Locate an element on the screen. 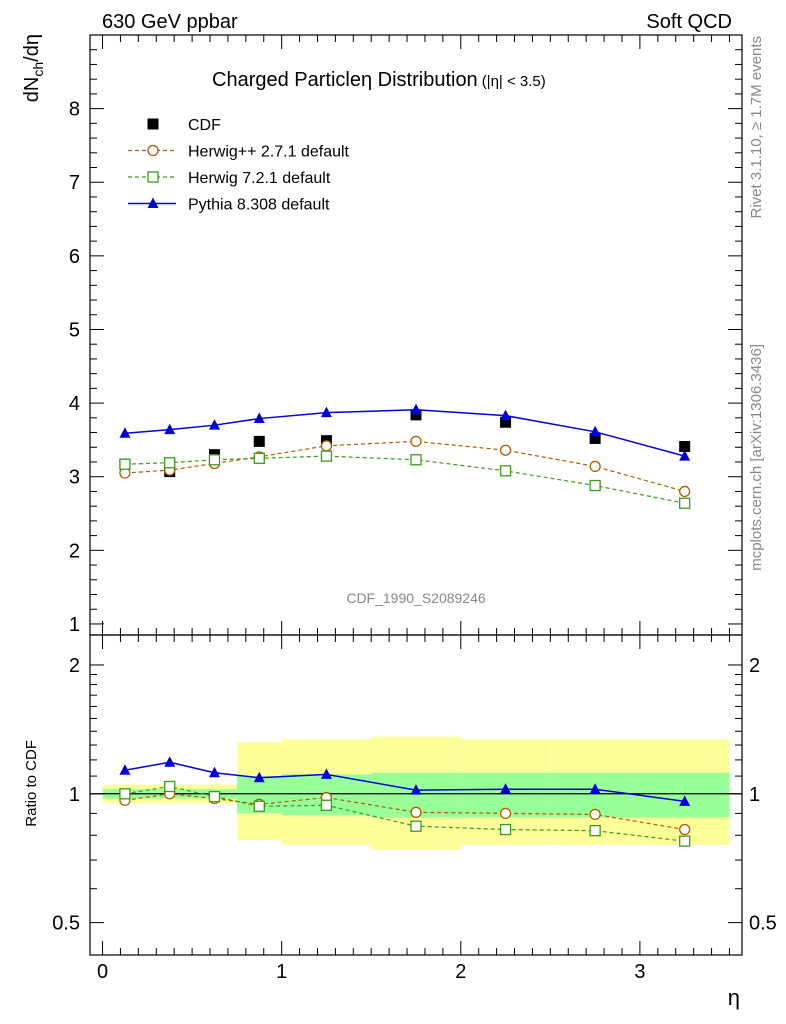  legend-marker-herwig7 is located at coordinates (153, 177).